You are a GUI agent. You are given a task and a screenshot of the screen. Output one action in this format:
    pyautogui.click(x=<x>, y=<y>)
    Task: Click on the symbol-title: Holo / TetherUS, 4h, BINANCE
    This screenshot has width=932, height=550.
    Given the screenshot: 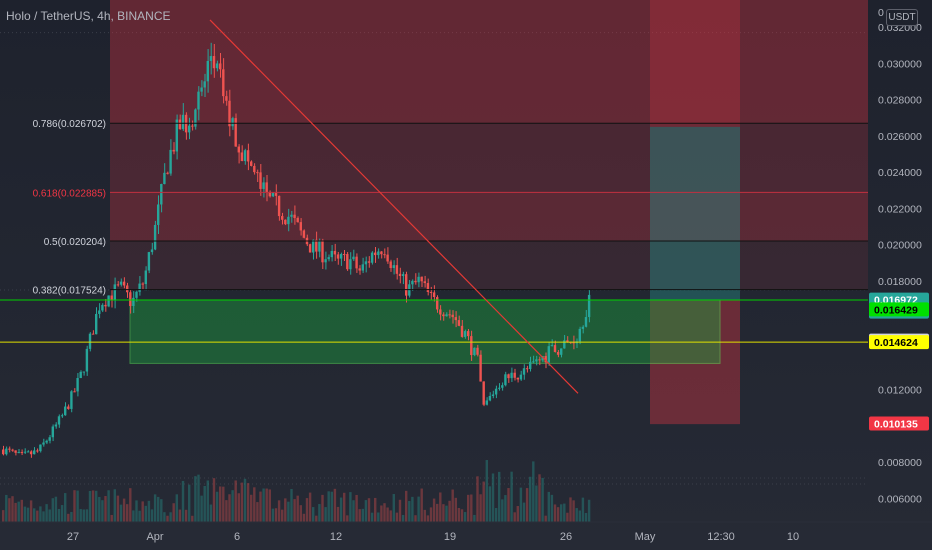 What is the action you would take?
    pyautogui.click(x=88, y=16)
    